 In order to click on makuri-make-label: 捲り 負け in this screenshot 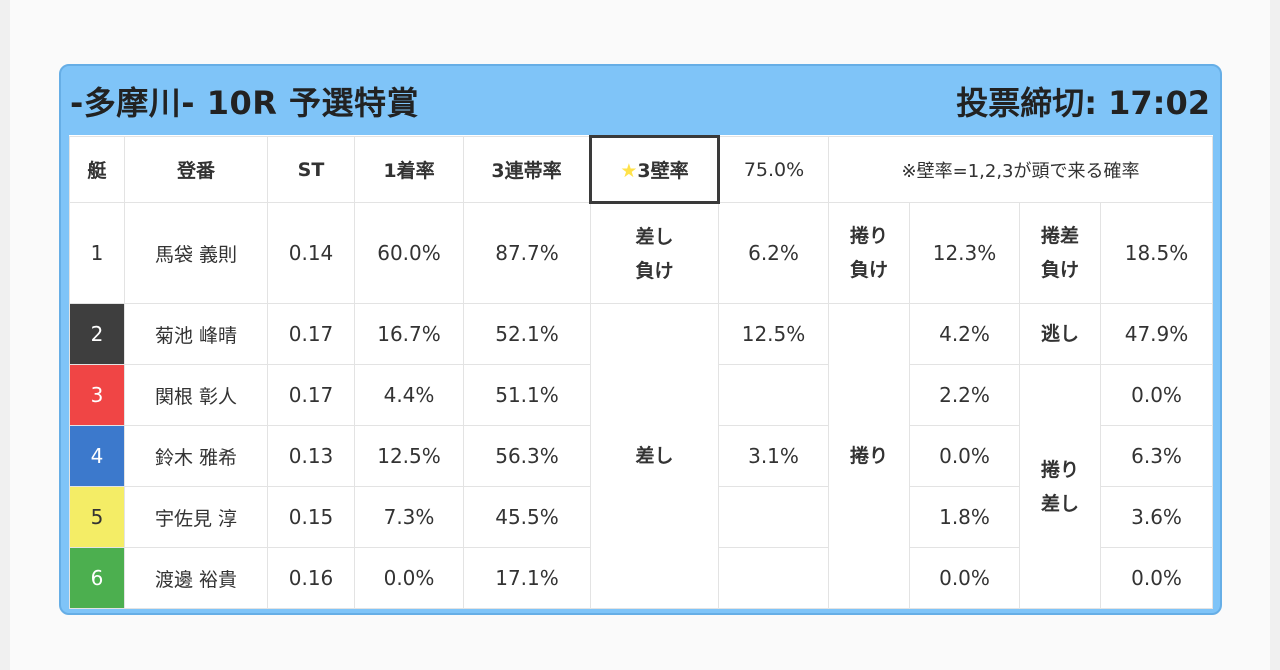, I will do `click(869, 253)`.